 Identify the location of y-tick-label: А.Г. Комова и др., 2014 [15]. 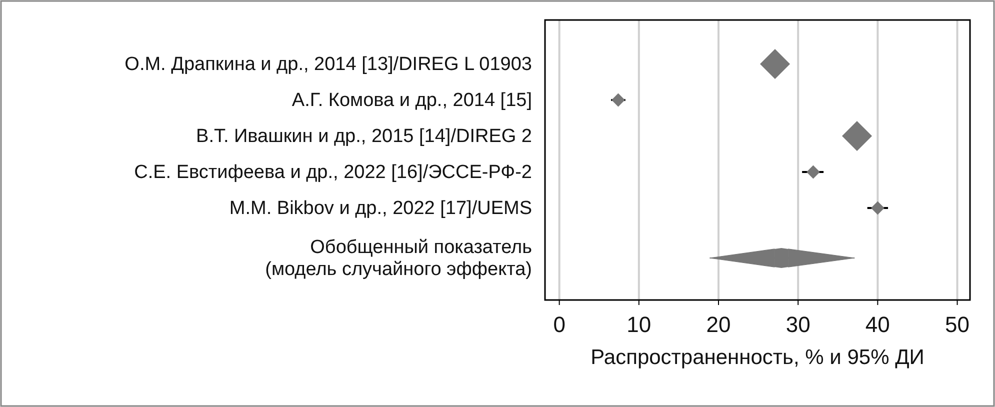
(412, 100).